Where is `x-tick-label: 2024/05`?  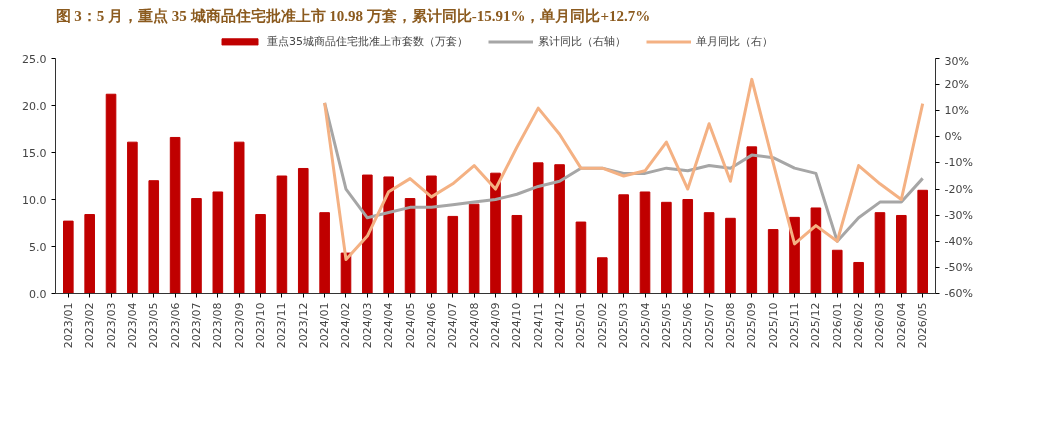 x-tick-label: 2024/05 is located at coordinates (410, 325).